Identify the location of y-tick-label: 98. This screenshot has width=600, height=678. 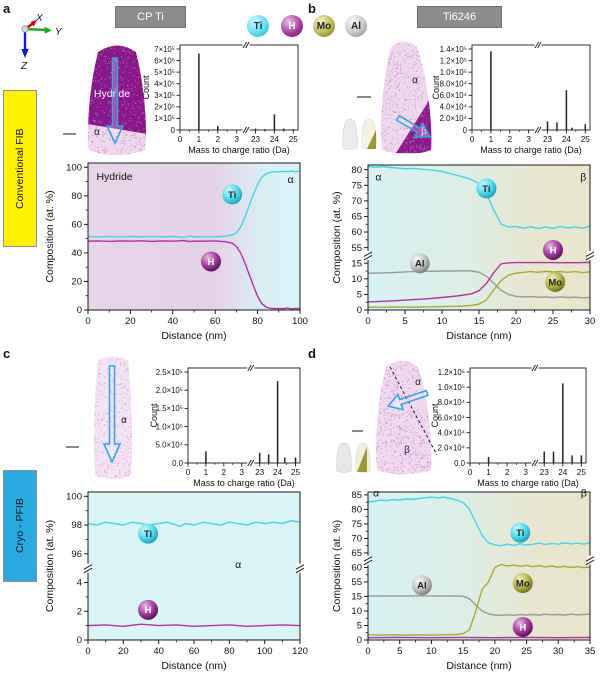
(76, 525).